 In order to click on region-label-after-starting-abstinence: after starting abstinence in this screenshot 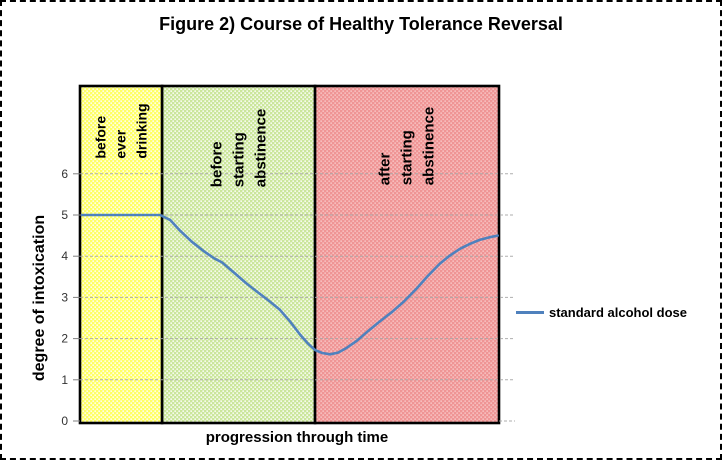, I will do `click(406, 146)`.